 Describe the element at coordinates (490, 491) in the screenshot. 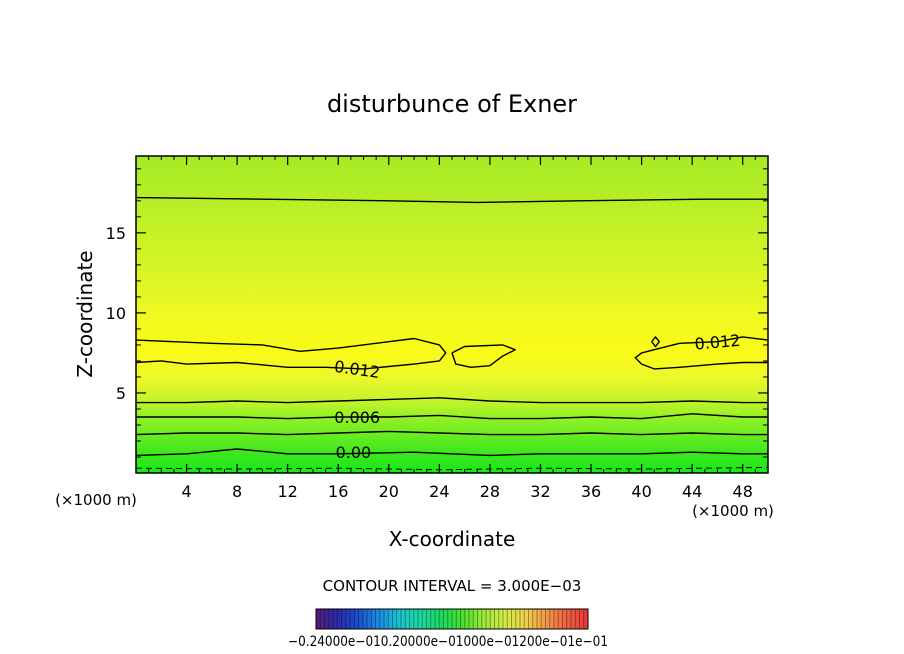

I see `x-tick-label-6: 28` at that location.